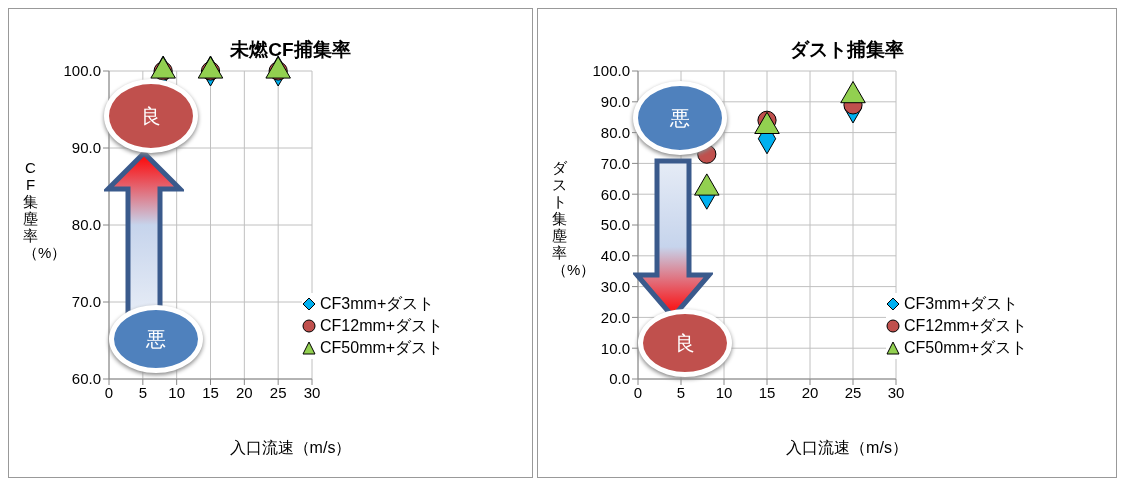 The image size is (1126, 483). What do you see at coordinates (615, 256) in the screenshot?
I see `y-tick-label: 40.0` at bounding box center [615, 256].